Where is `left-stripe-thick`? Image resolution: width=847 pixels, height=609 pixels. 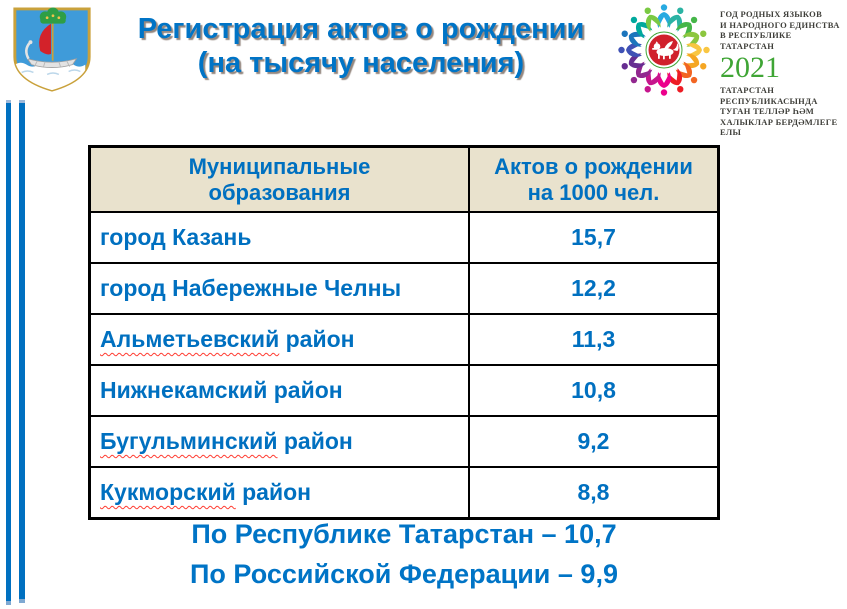
left-stripe-thick is located at coordinates (22, 351).